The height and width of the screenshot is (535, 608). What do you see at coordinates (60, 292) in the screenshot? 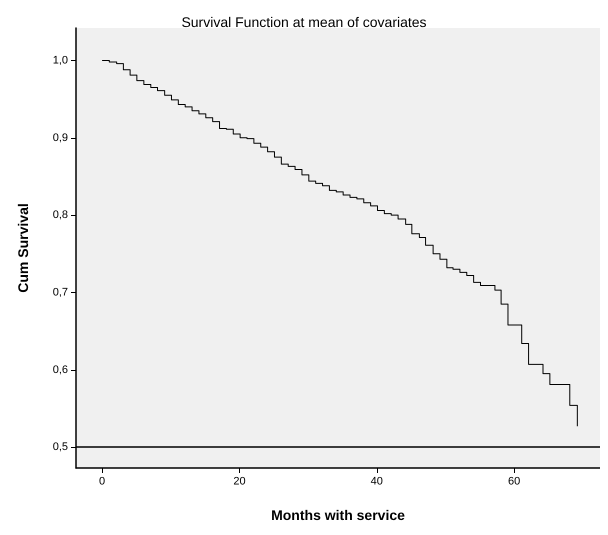
I see `y-tick-label: 0,7` at bounding box center [60, 292].